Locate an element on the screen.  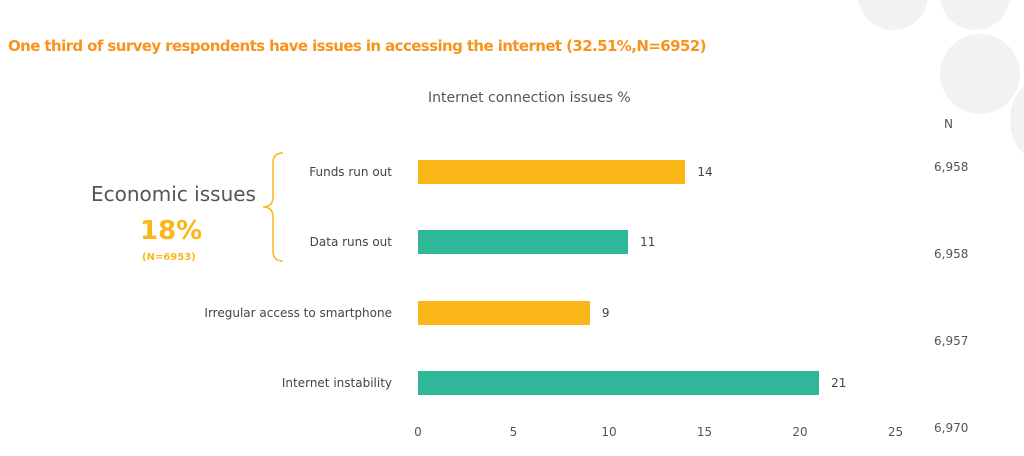
category-label: Internet instability is located at coordinates (336, 383).